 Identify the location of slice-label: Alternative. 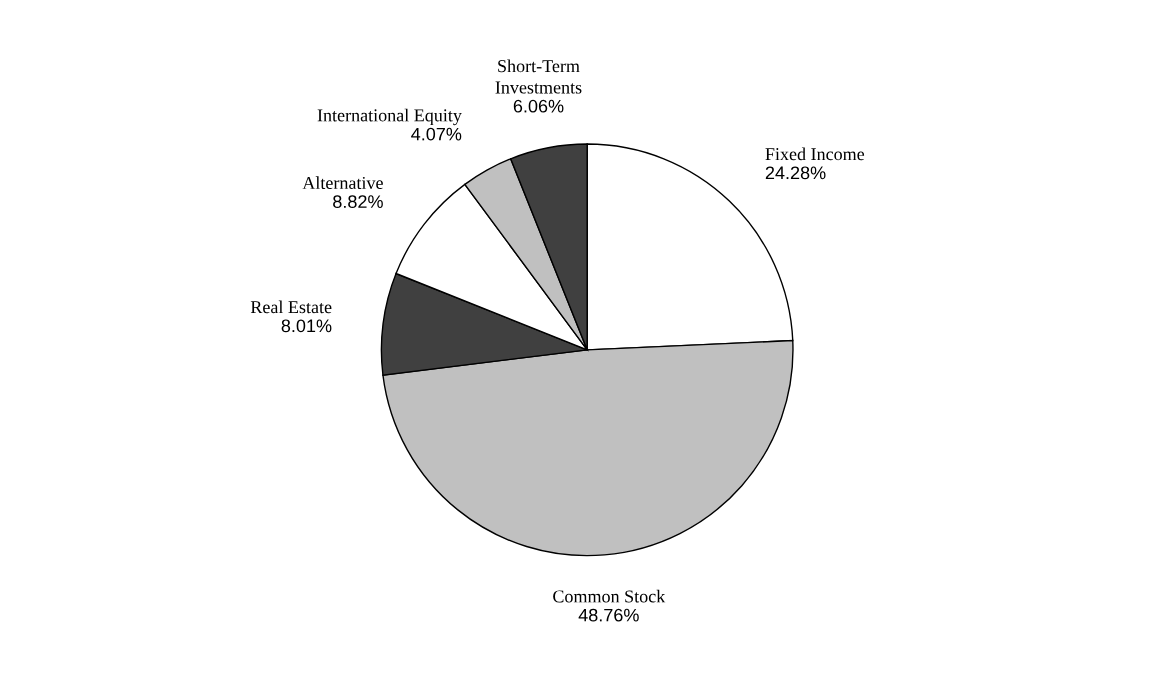
(342, 183).